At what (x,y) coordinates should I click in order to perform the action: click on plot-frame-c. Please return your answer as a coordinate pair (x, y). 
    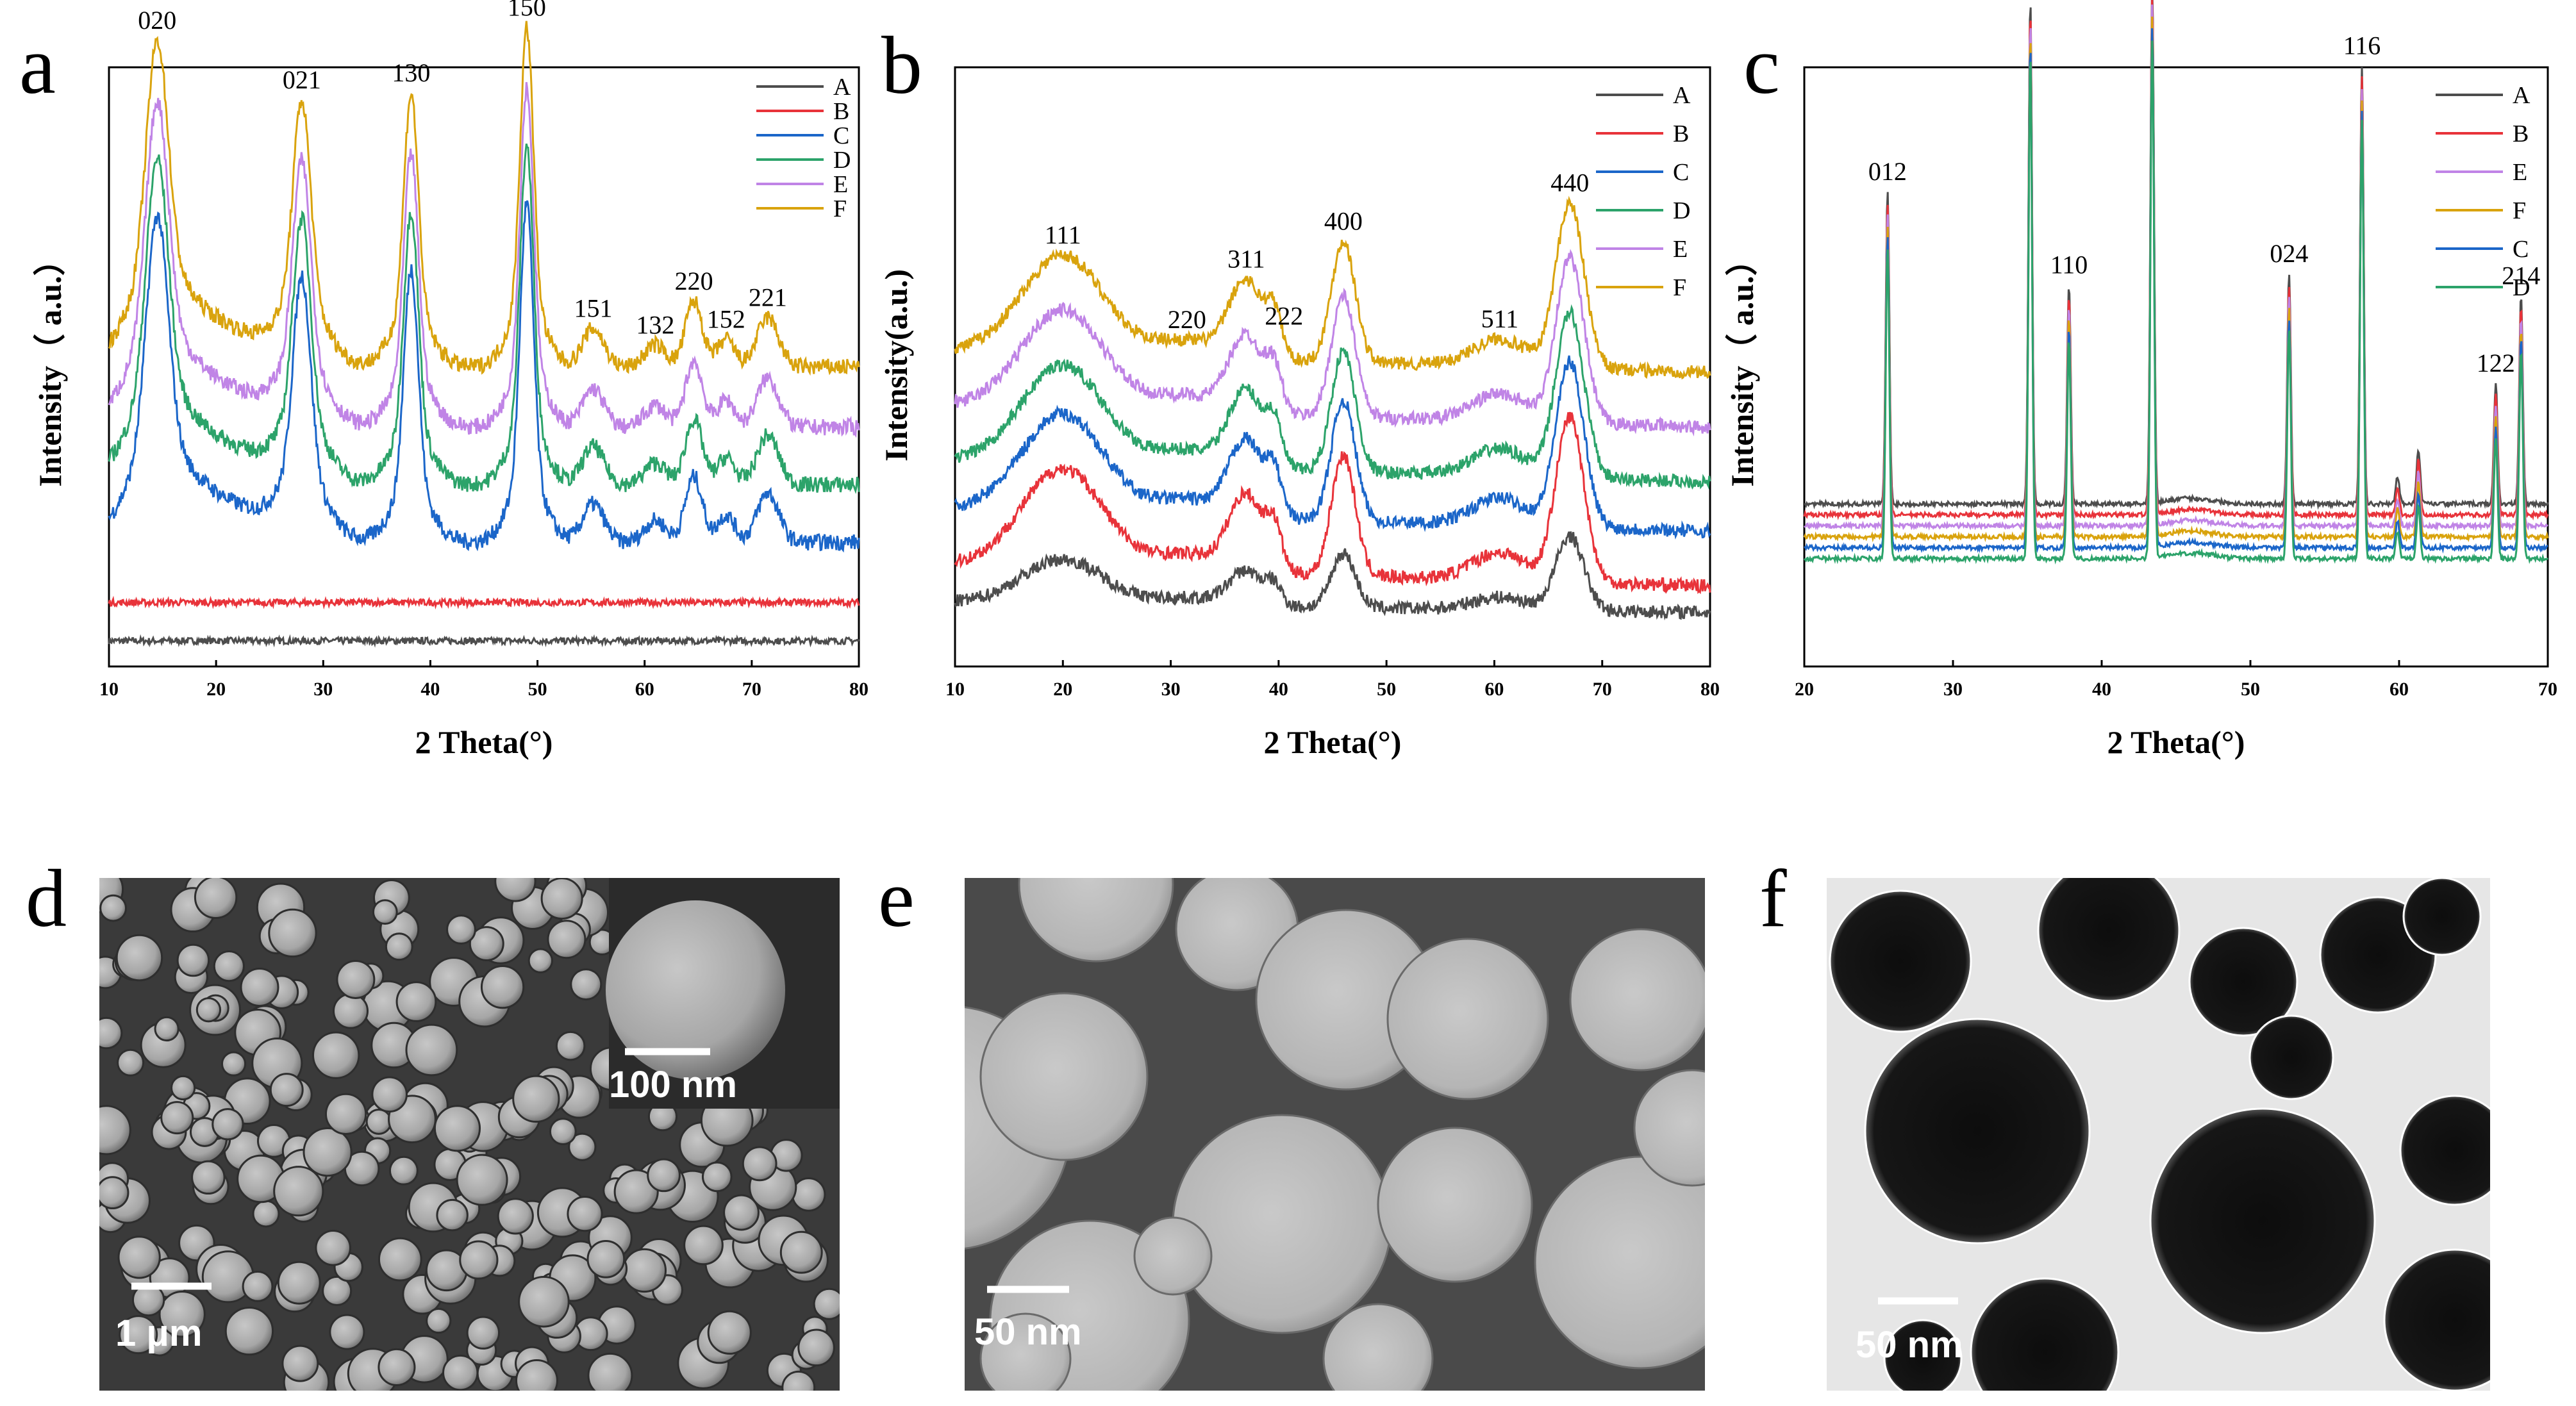
    Looking at the image, I should click on (2176, 367).